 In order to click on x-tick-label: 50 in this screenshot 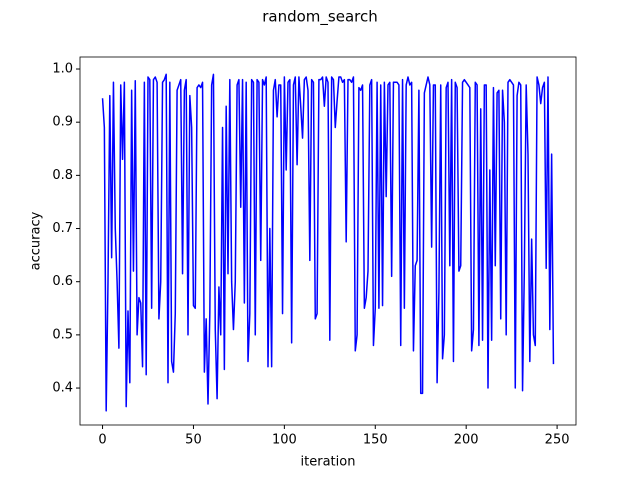, I will do `click(193, 440)`.